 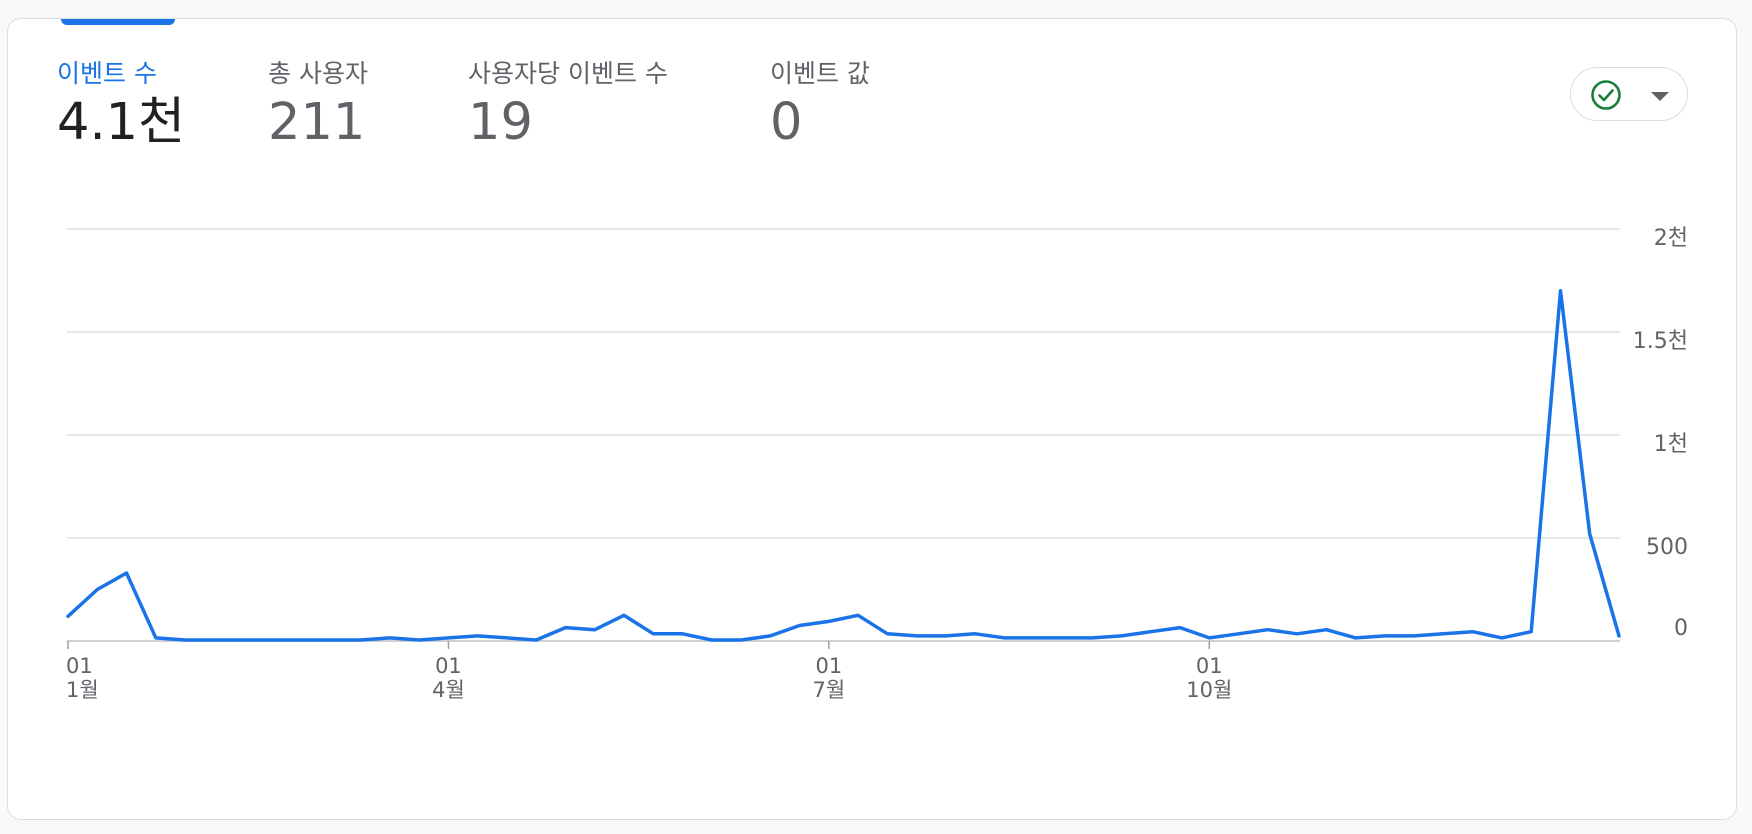 What do you see at coordinates (448, 690) in the screenshot?
I see `x-tick-month: 4월` at bounding box center [448, 690].